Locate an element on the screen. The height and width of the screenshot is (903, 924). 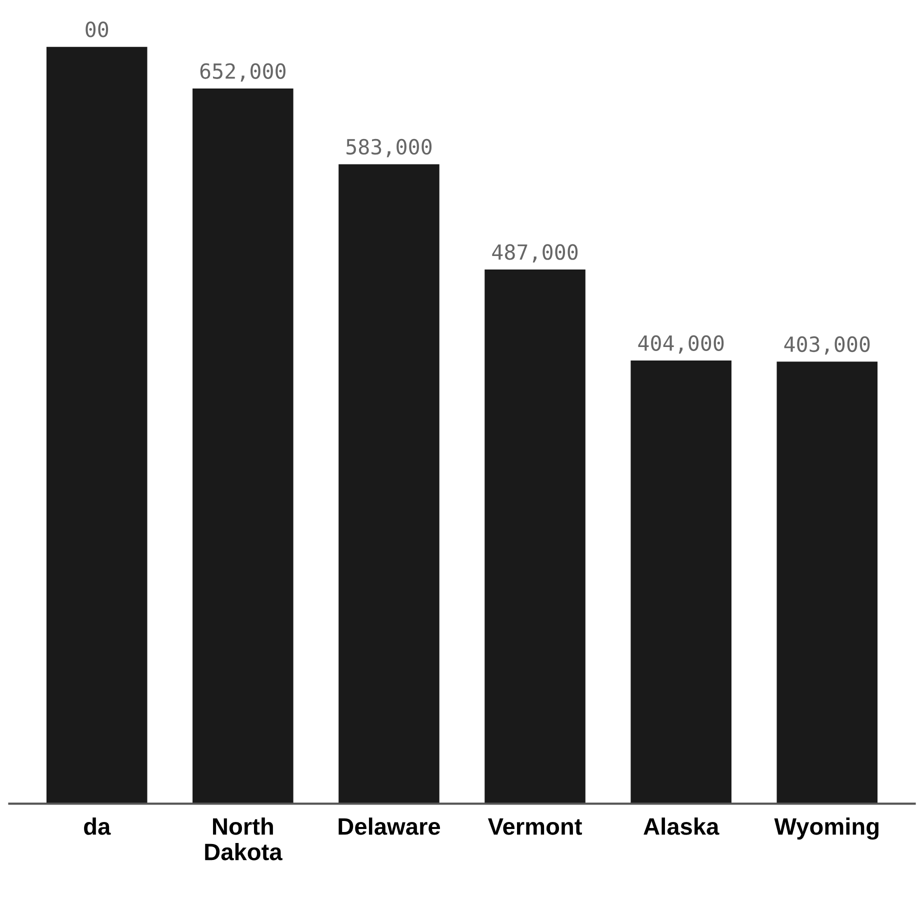
x-tick-label: da is located at coordinates (97, 826).